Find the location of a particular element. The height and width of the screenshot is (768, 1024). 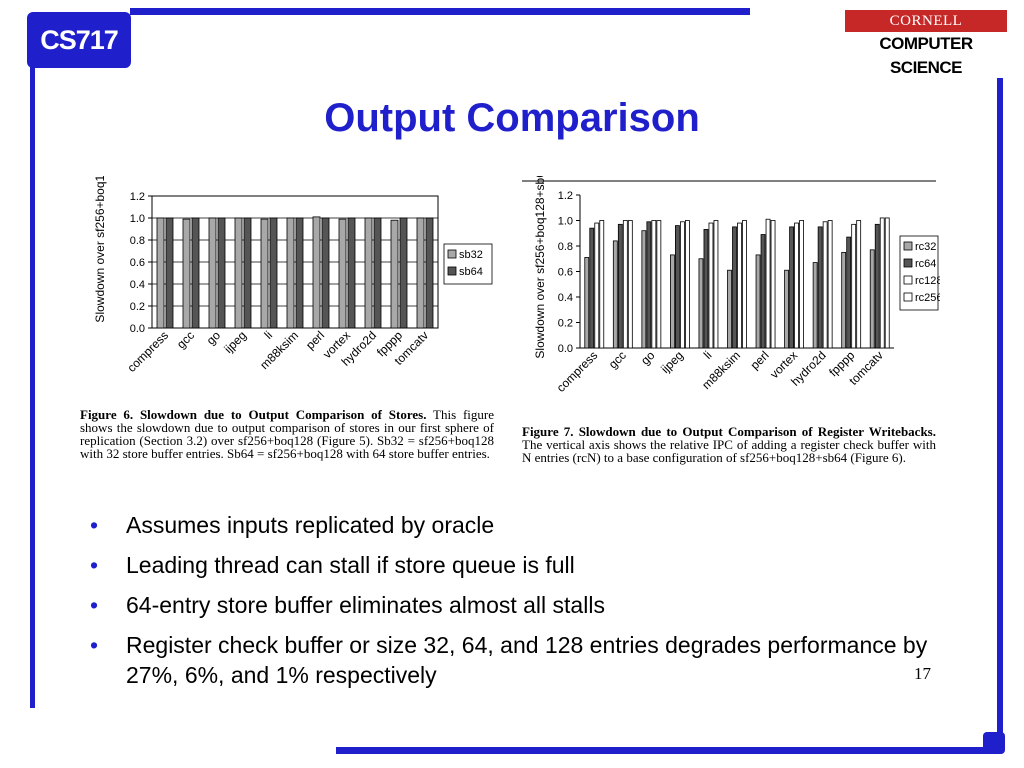

fig7-ytick-label: 1.0 is located at coordinates (565, 222).